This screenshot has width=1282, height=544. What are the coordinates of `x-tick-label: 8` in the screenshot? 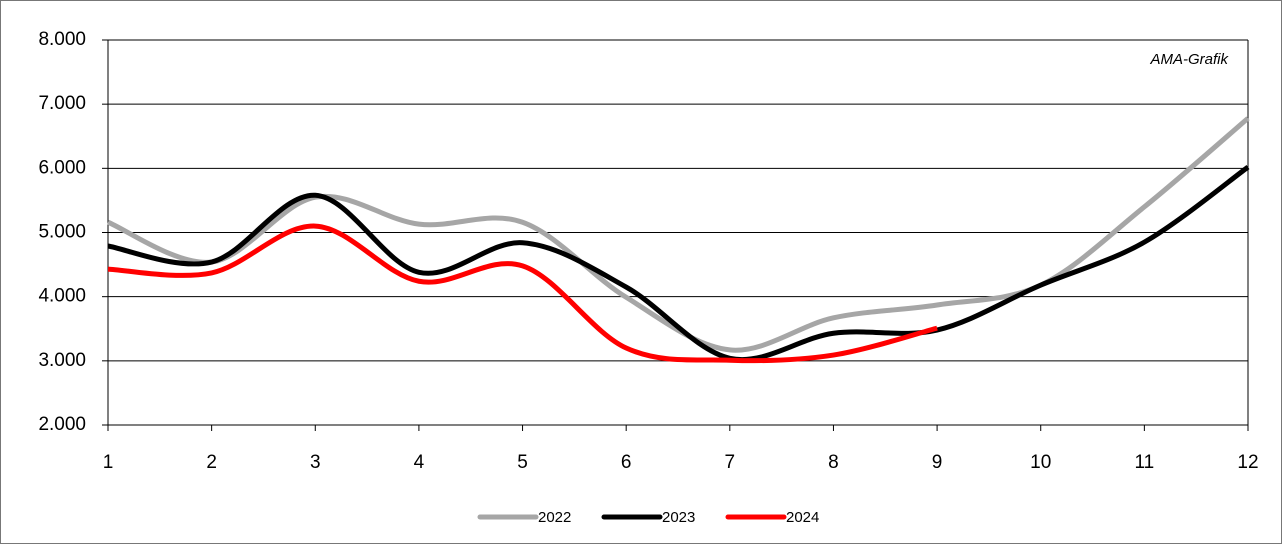 It's located at (833, 462).